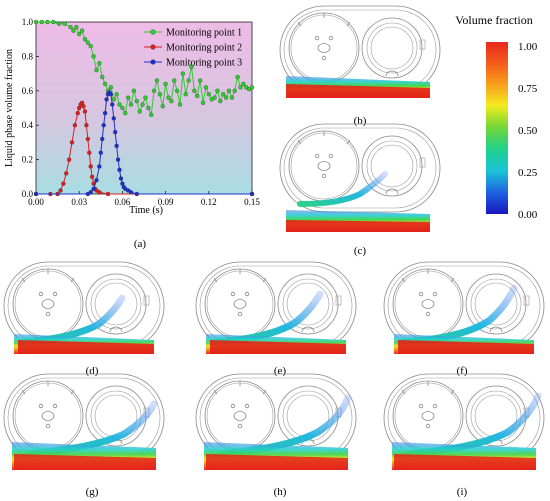 The height and width of the screenshot is (501, 550). Describe the element at coordinates (280, 371) in the screenshot. I see `panel-label-e: (e)` at that location.